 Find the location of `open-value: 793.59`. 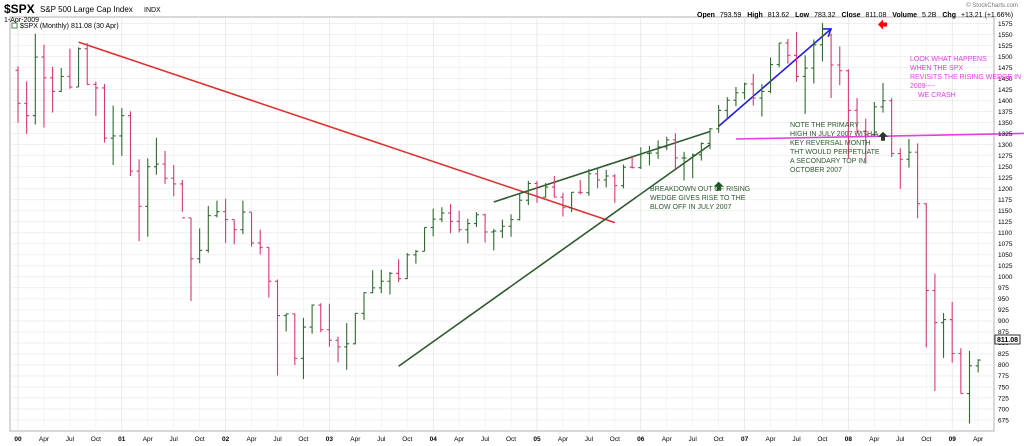

open-value: 793.59 is located at coordinates (731, 15).